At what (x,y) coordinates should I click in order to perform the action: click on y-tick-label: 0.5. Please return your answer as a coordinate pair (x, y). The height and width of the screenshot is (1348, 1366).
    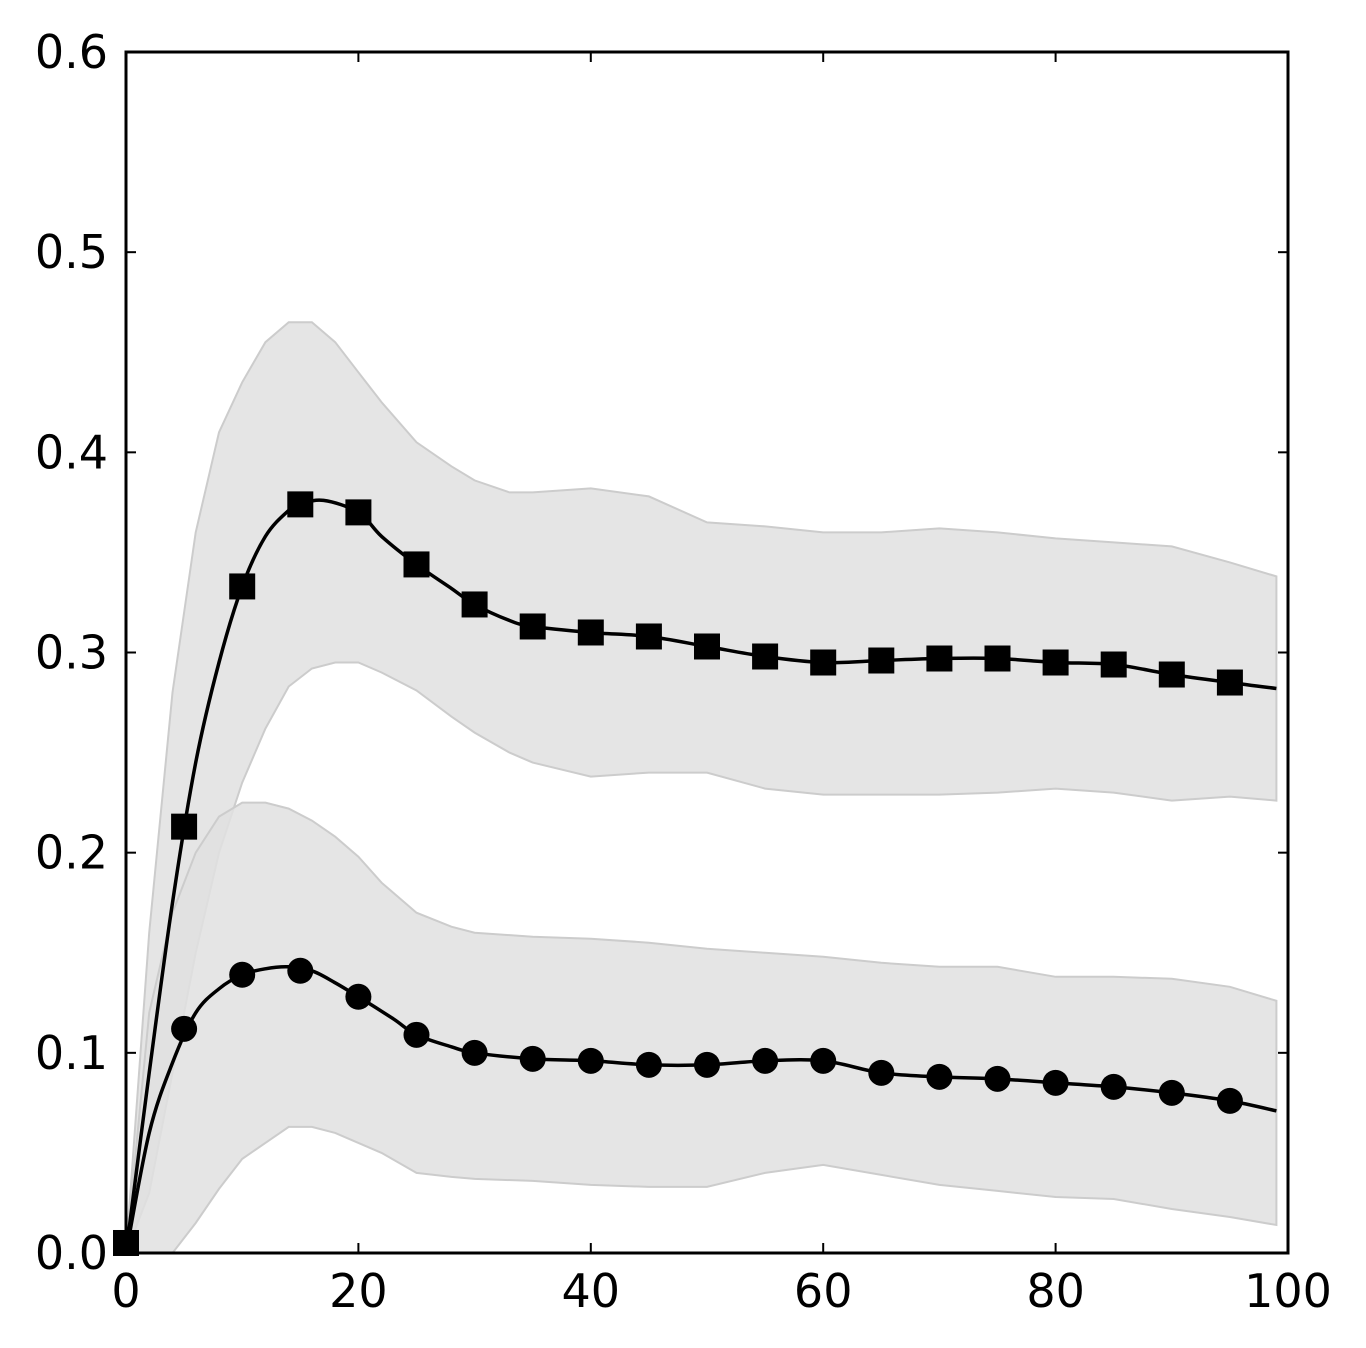
    Looking at the image, I should click on (71, 252).